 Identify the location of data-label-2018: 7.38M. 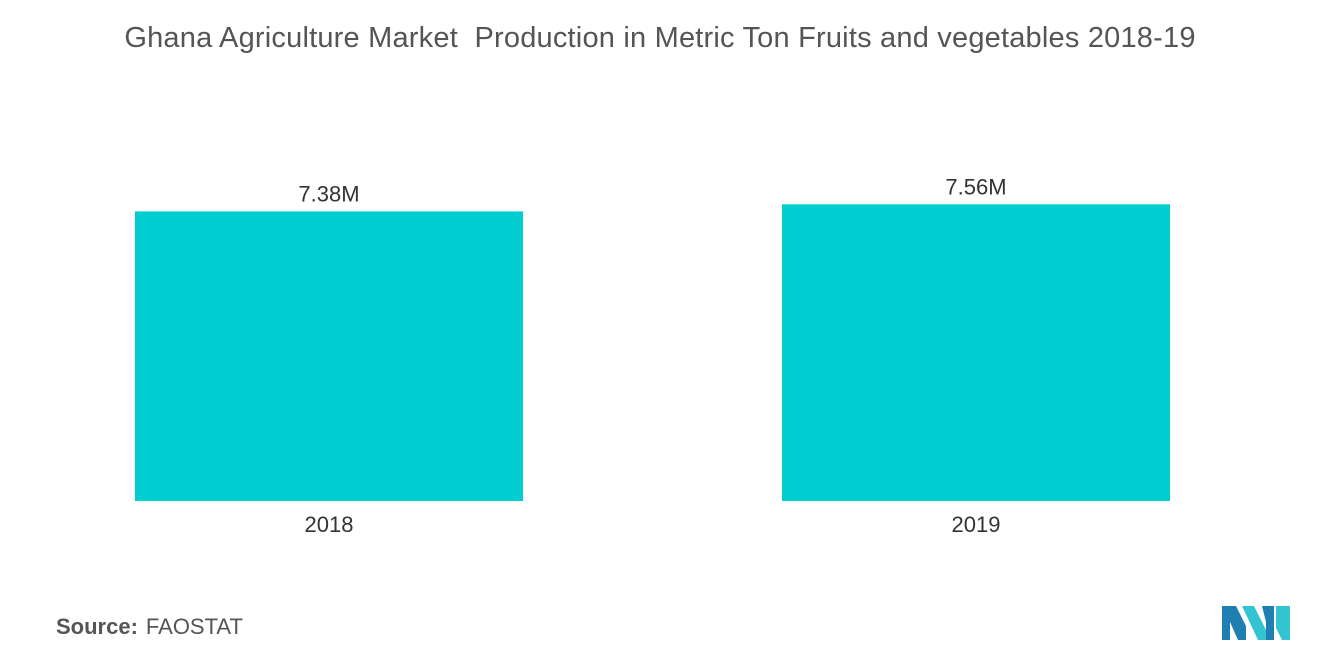
(328, 193).